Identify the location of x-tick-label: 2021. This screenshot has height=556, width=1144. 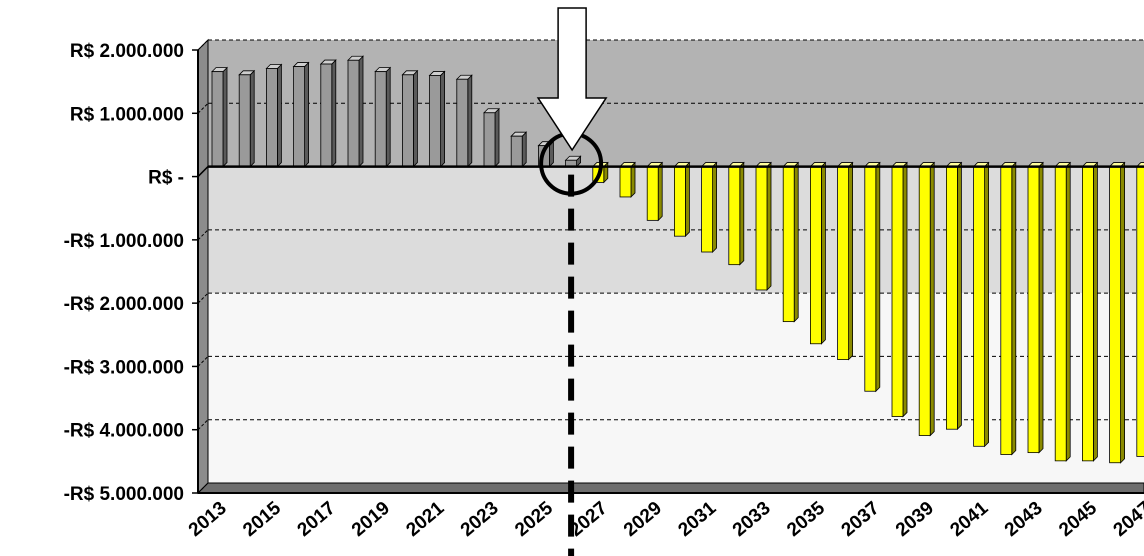
(425, 519).